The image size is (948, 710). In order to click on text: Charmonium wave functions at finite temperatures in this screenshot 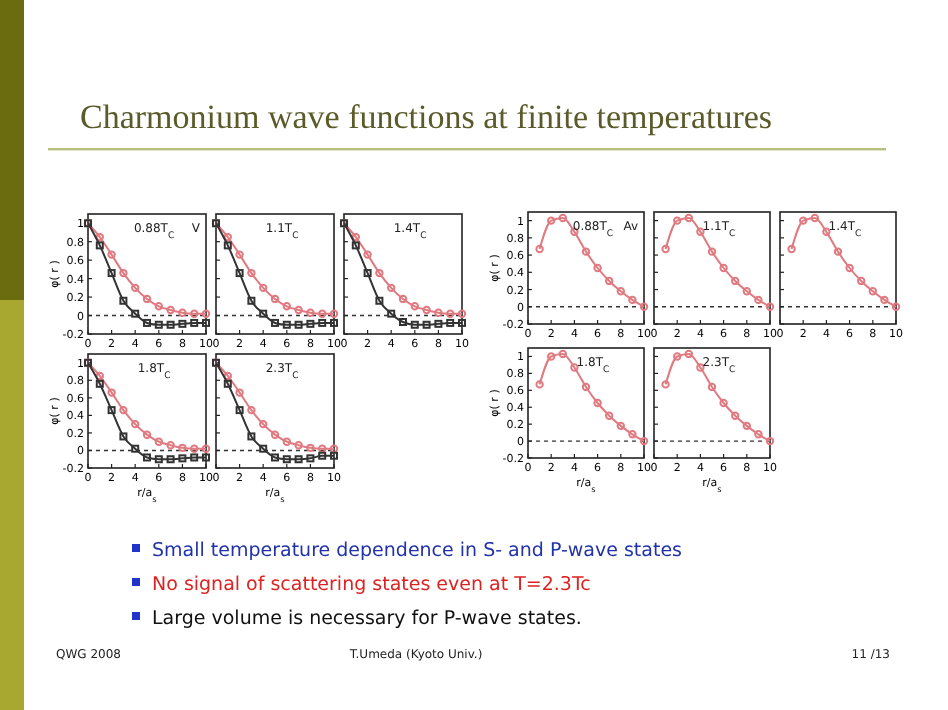, I will do `click(426, 117)`.